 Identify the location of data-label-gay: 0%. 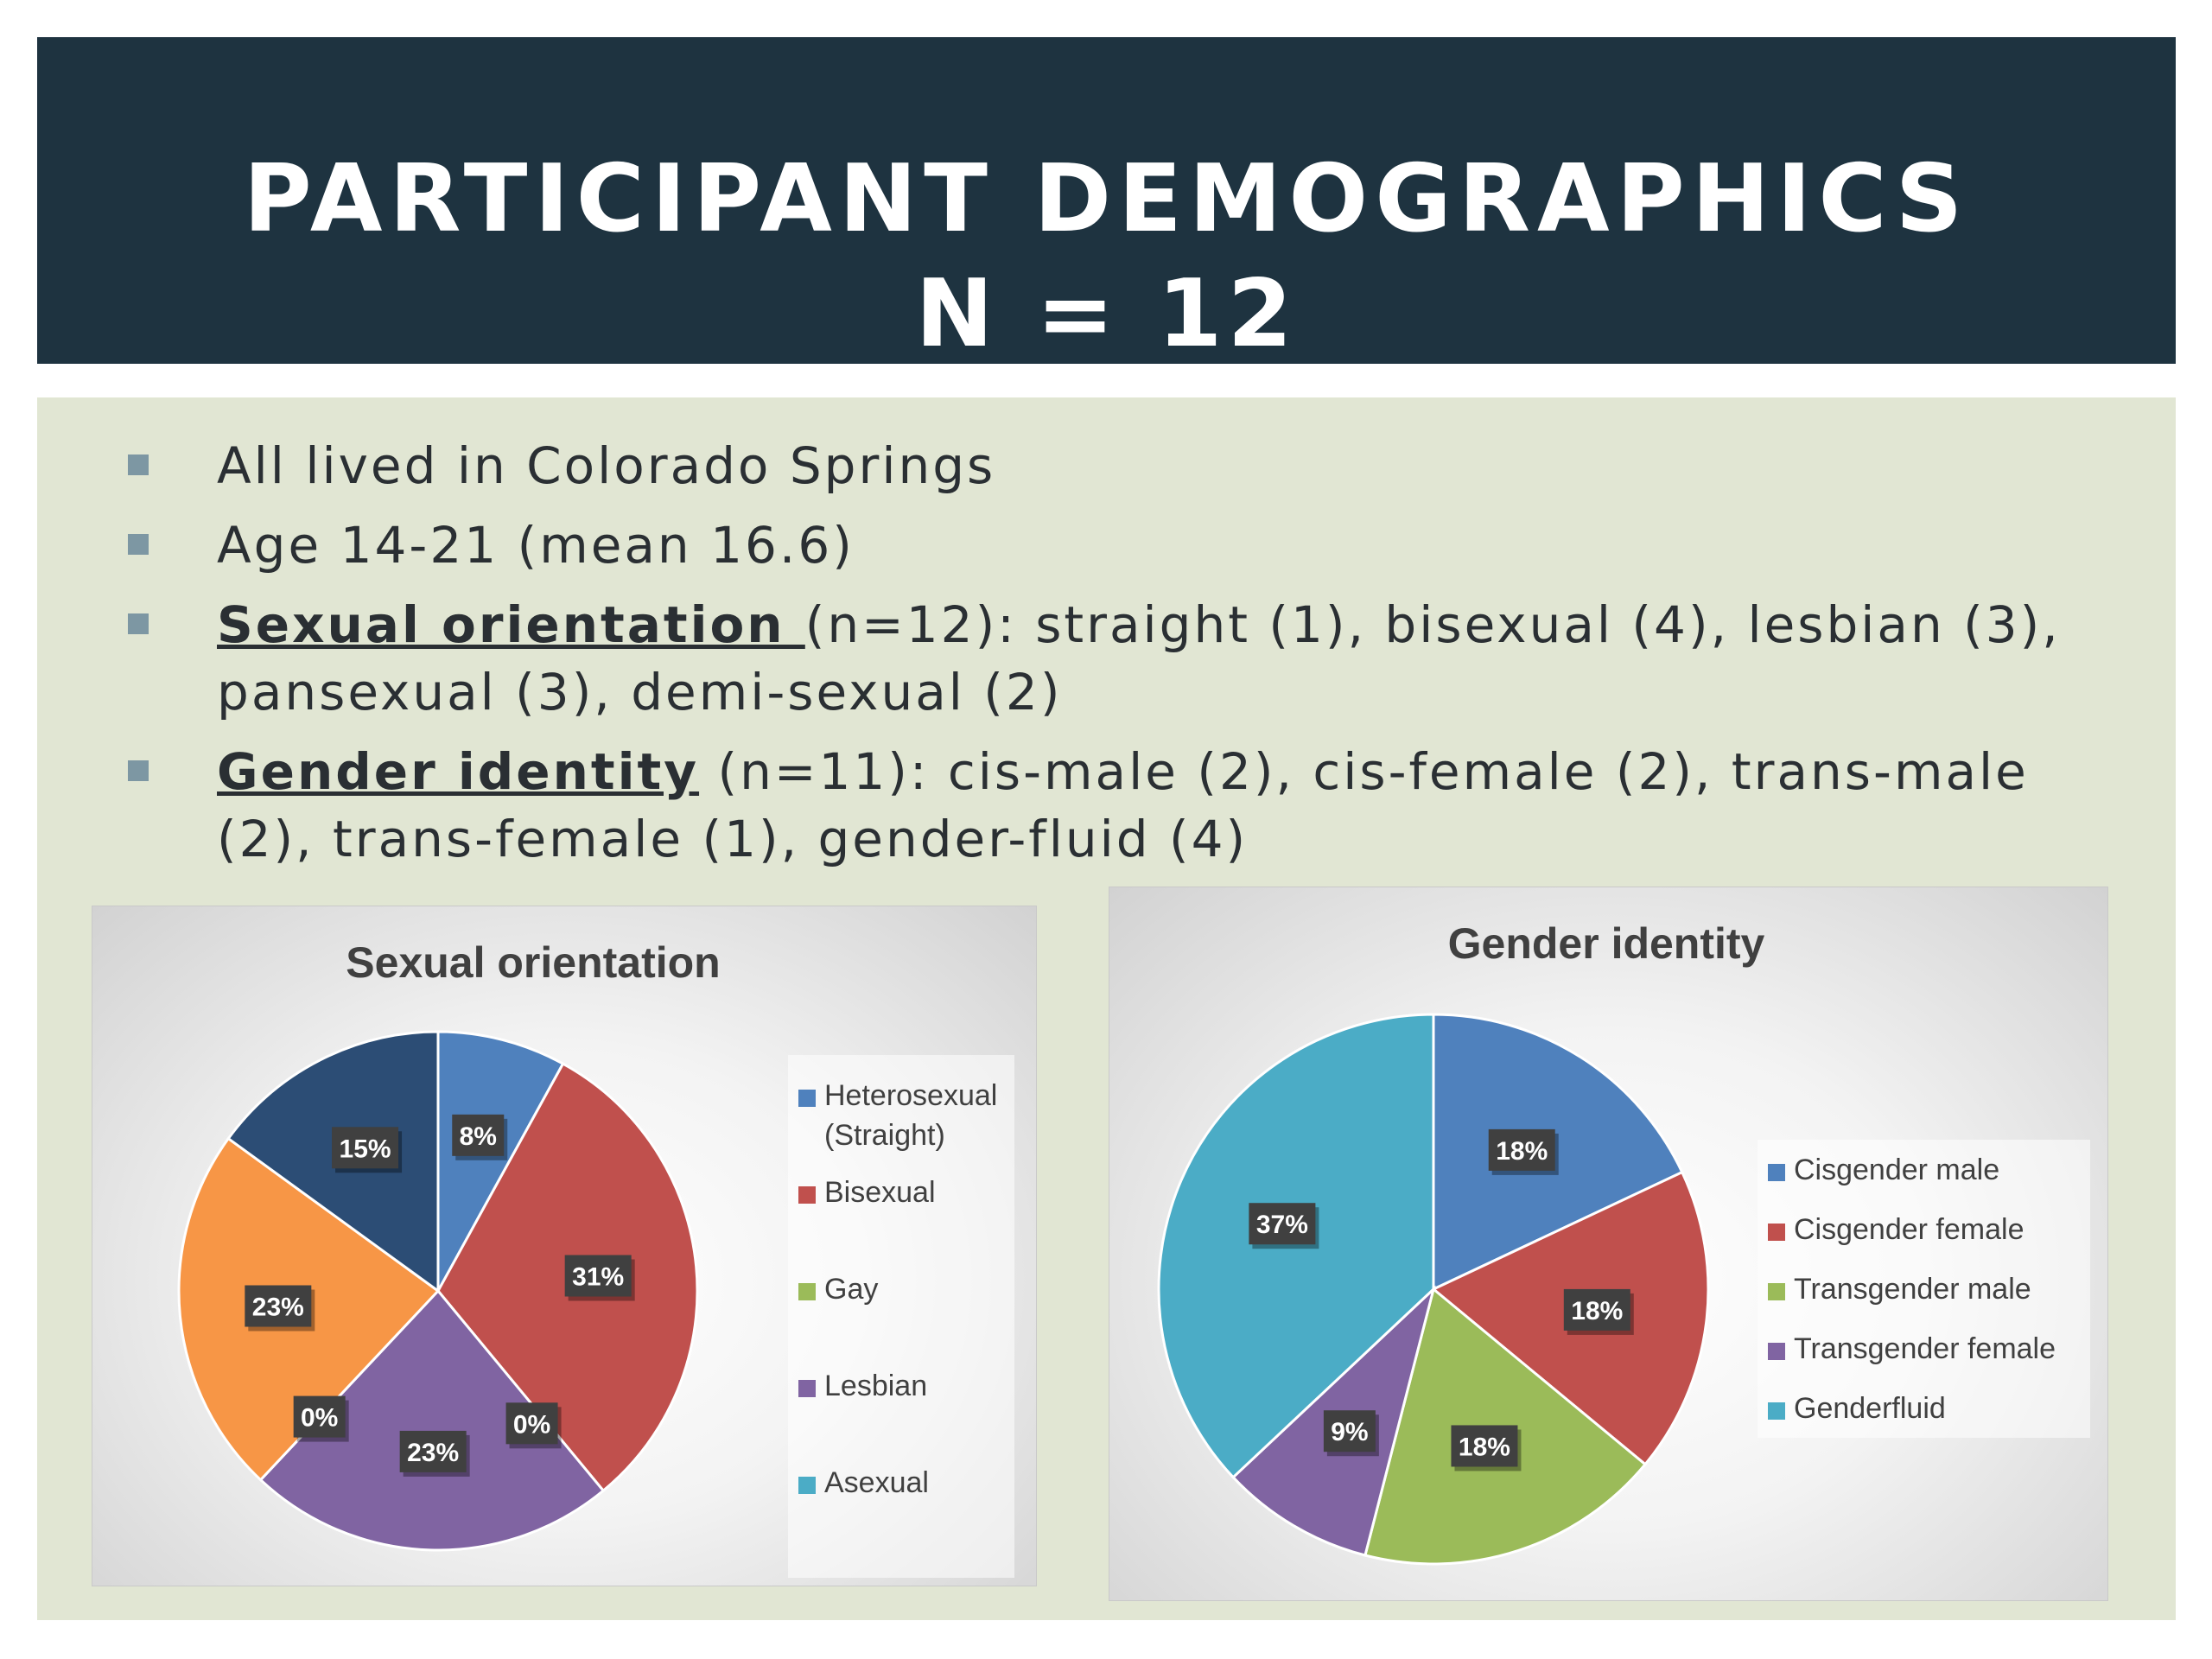
(533, 1425).